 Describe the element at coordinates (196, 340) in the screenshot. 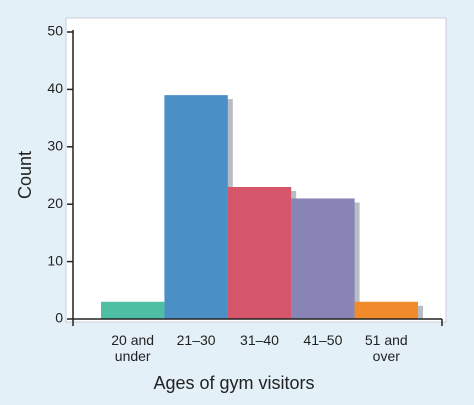

I see `x-tick-label: 21–30` at that location.